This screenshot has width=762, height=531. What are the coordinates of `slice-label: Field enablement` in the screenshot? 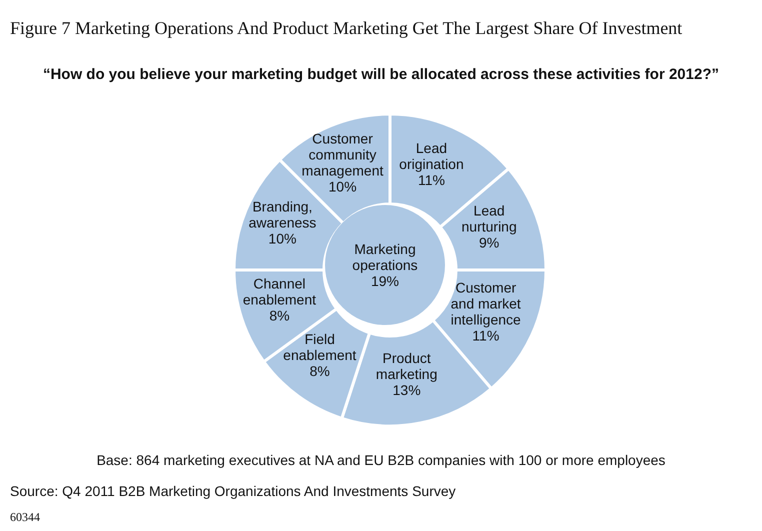 It's located at (319, 346).